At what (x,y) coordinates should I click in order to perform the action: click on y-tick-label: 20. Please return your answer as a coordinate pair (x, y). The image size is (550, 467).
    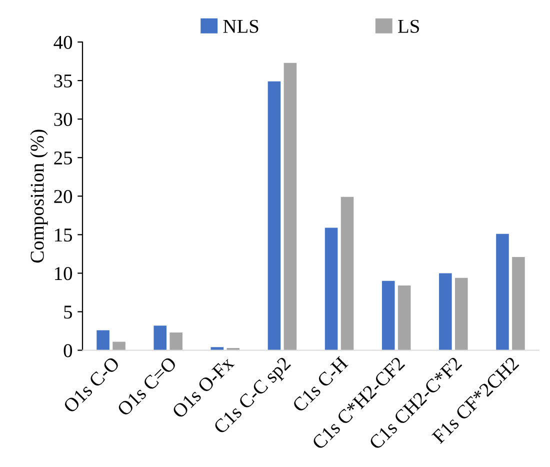
    Looking at the image, I should click on (63, 197).